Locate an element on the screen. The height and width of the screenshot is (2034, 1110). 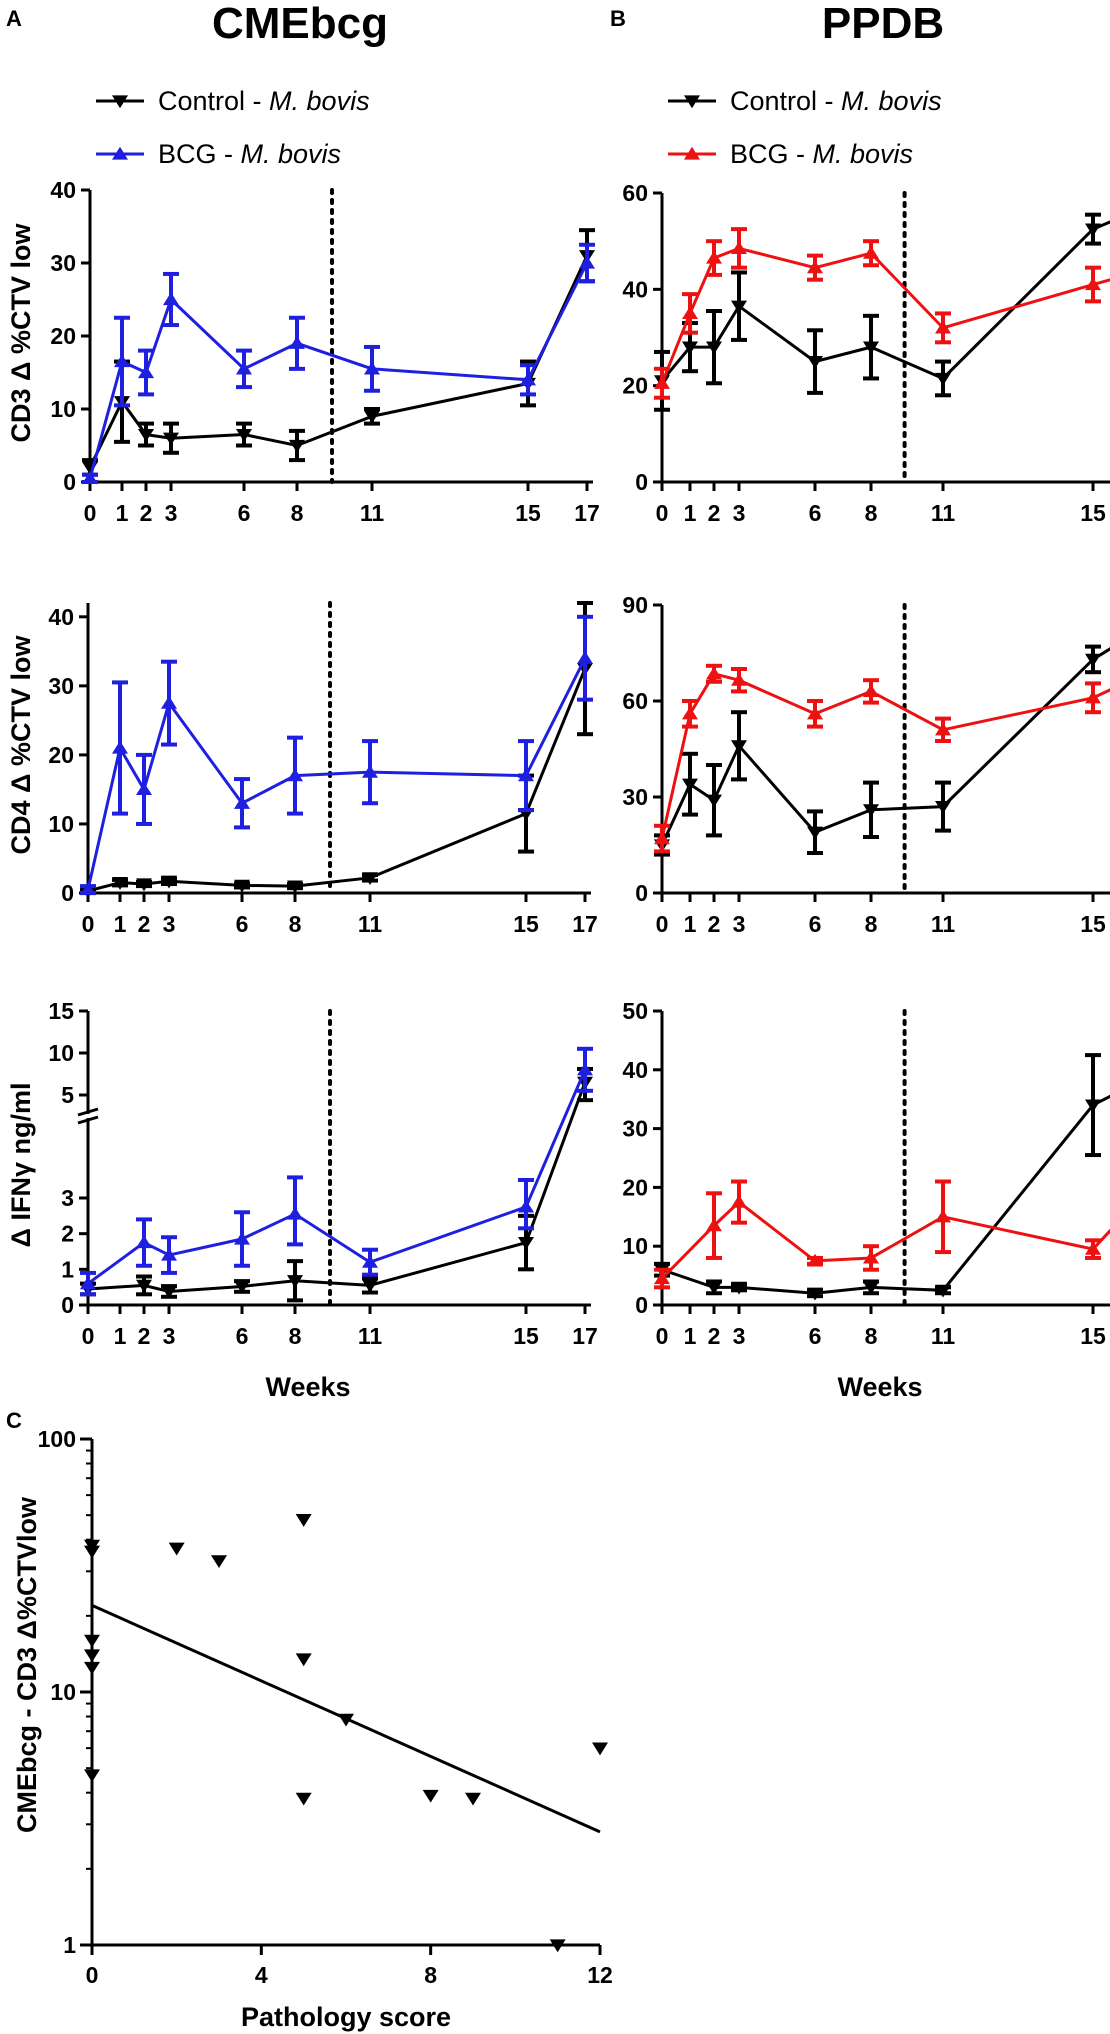
y-tick-label: 5 is located at coordinates (67, 1095).